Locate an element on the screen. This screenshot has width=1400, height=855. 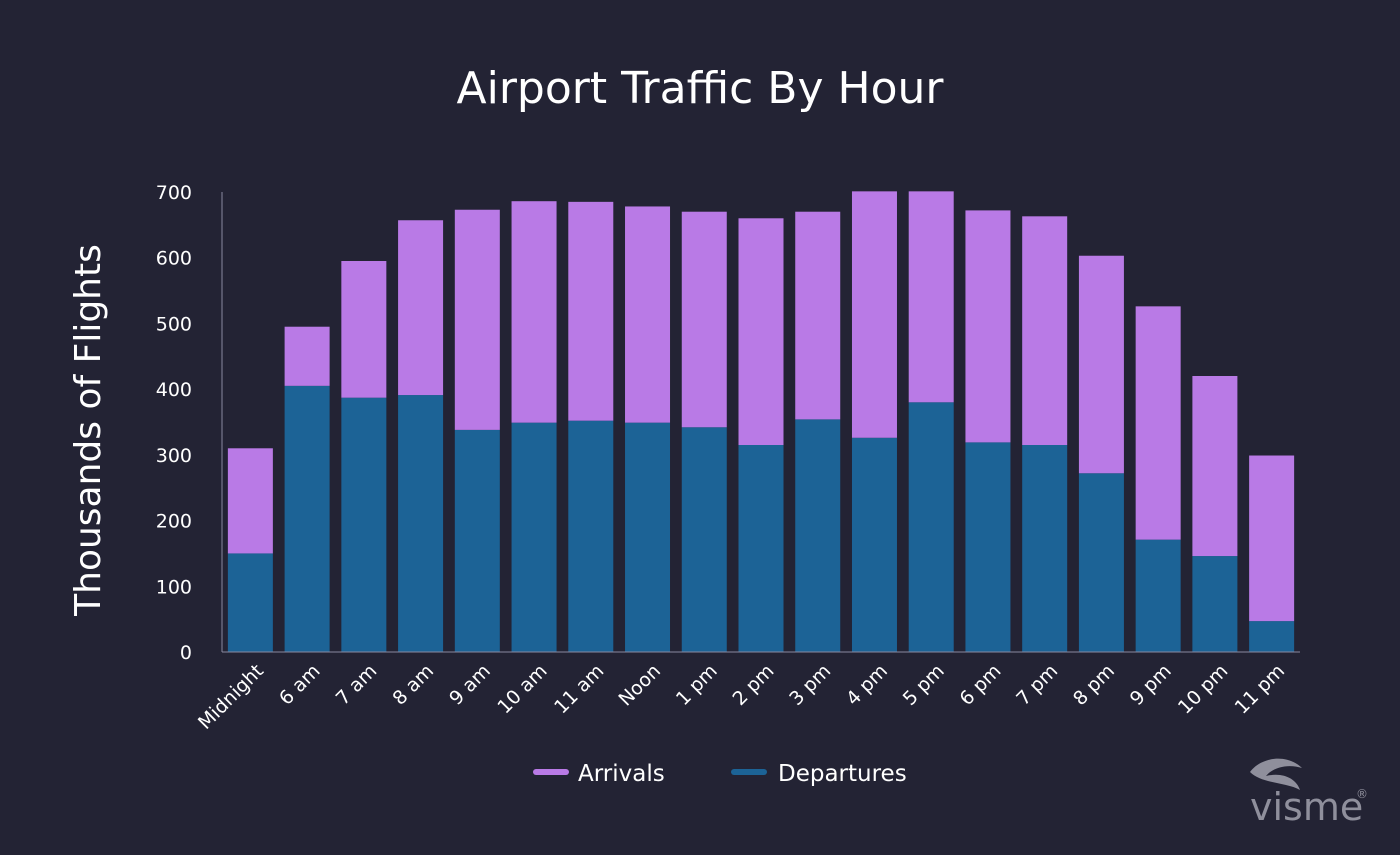
bar-arrivals-8-pm is located at coordinates (1101, 364).